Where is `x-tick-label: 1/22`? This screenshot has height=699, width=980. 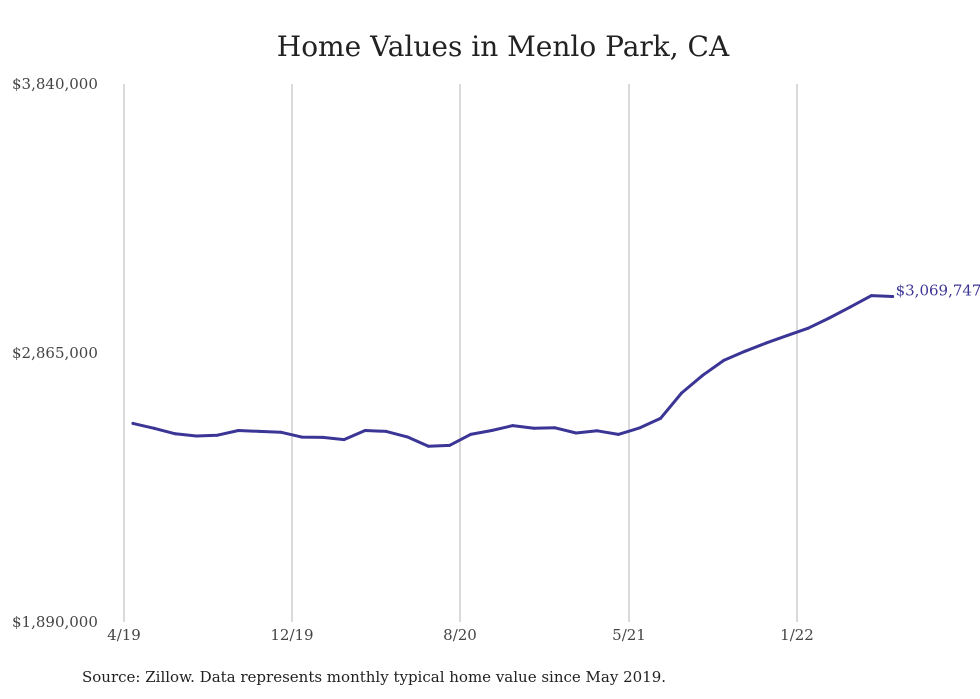 x-tick-label: 1/22 is located at coordinates (797, 635).